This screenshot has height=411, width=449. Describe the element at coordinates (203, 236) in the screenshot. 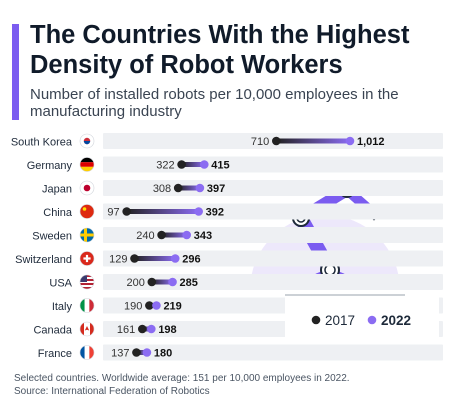

I see `value-label-2022: 343` at that location.